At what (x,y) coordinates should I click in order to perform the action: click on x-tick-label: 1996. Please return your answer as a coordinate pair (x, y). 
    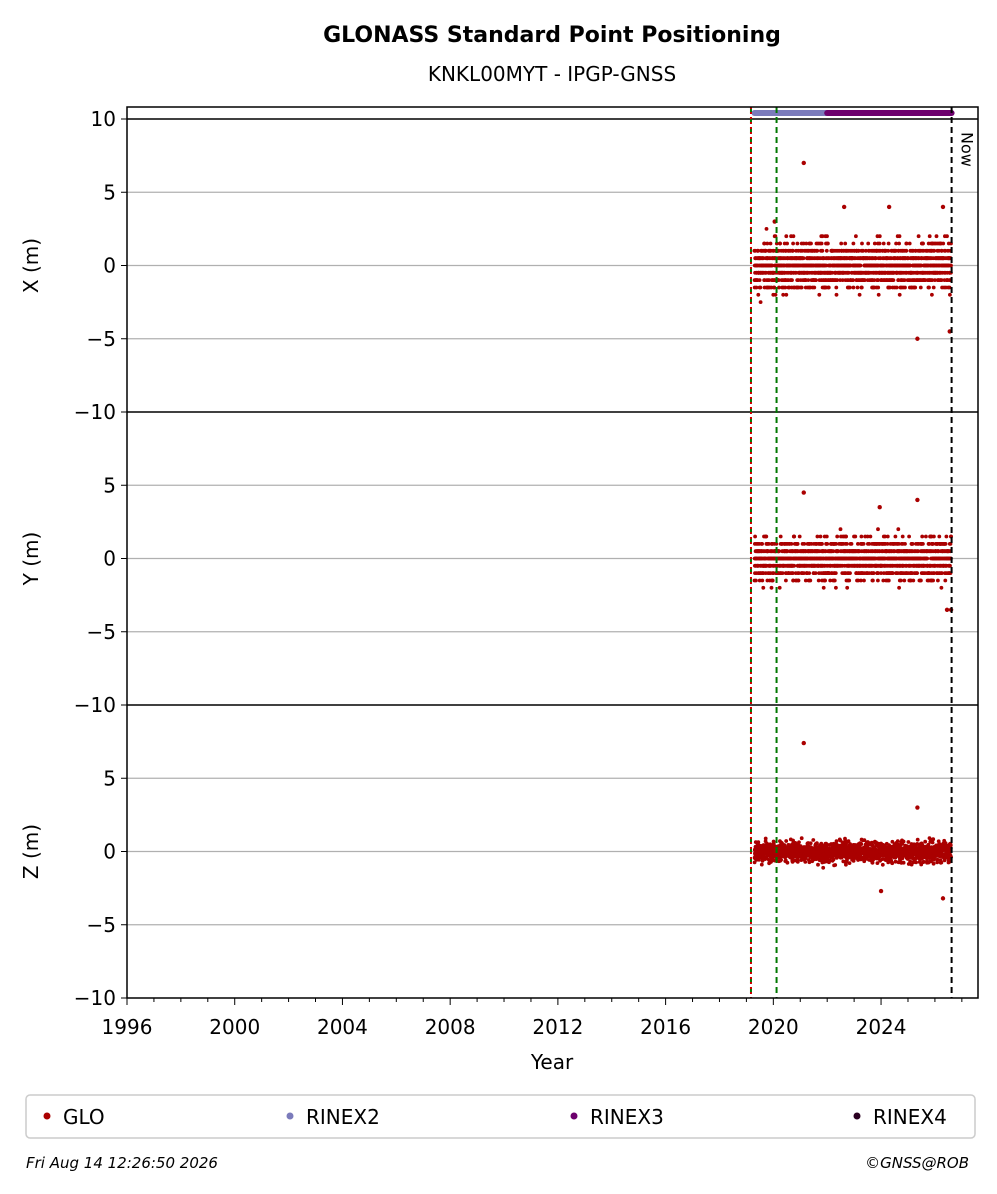
    Looking at the image, I should click on (127, 1027).